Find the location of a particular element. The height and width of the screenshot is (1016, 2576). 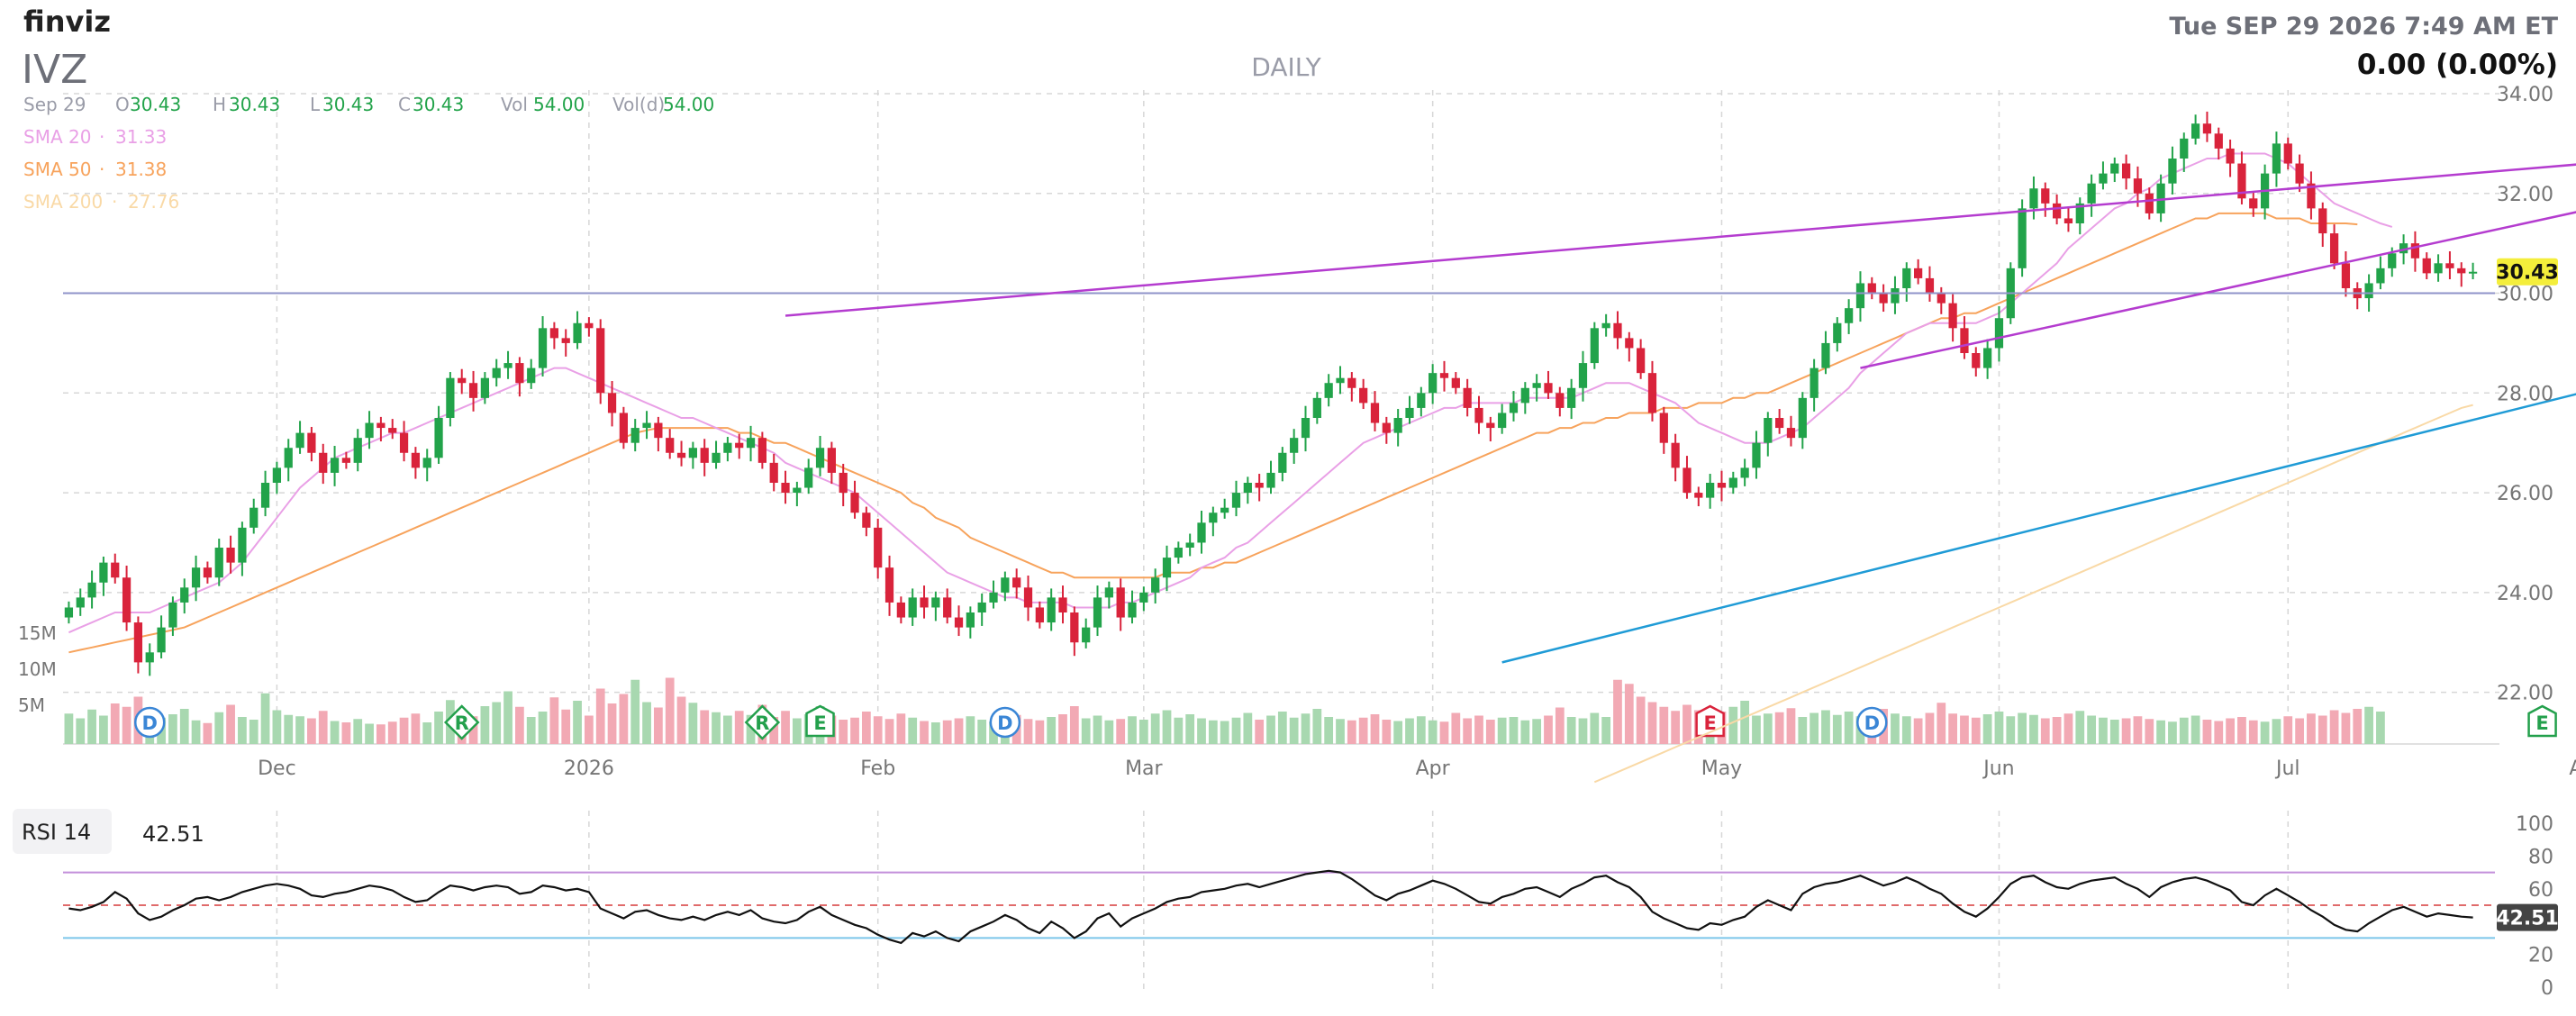

volume-tick-label: 5M is located at coordinates (31, 705).